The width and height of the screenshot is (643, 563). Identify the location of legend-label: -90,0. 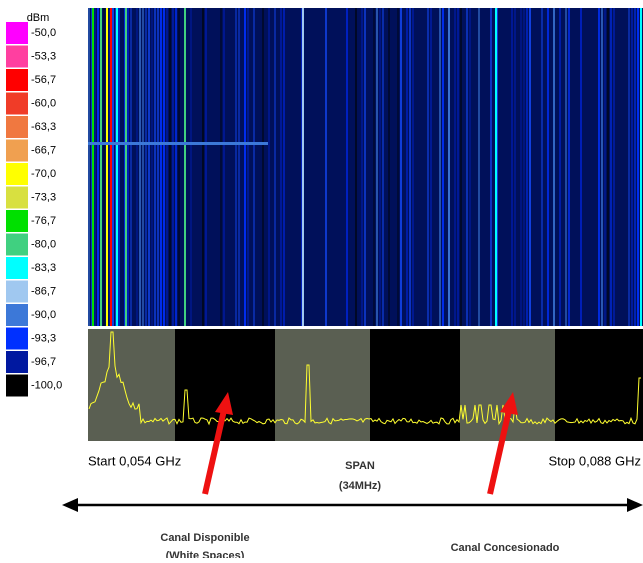
(43, 315).